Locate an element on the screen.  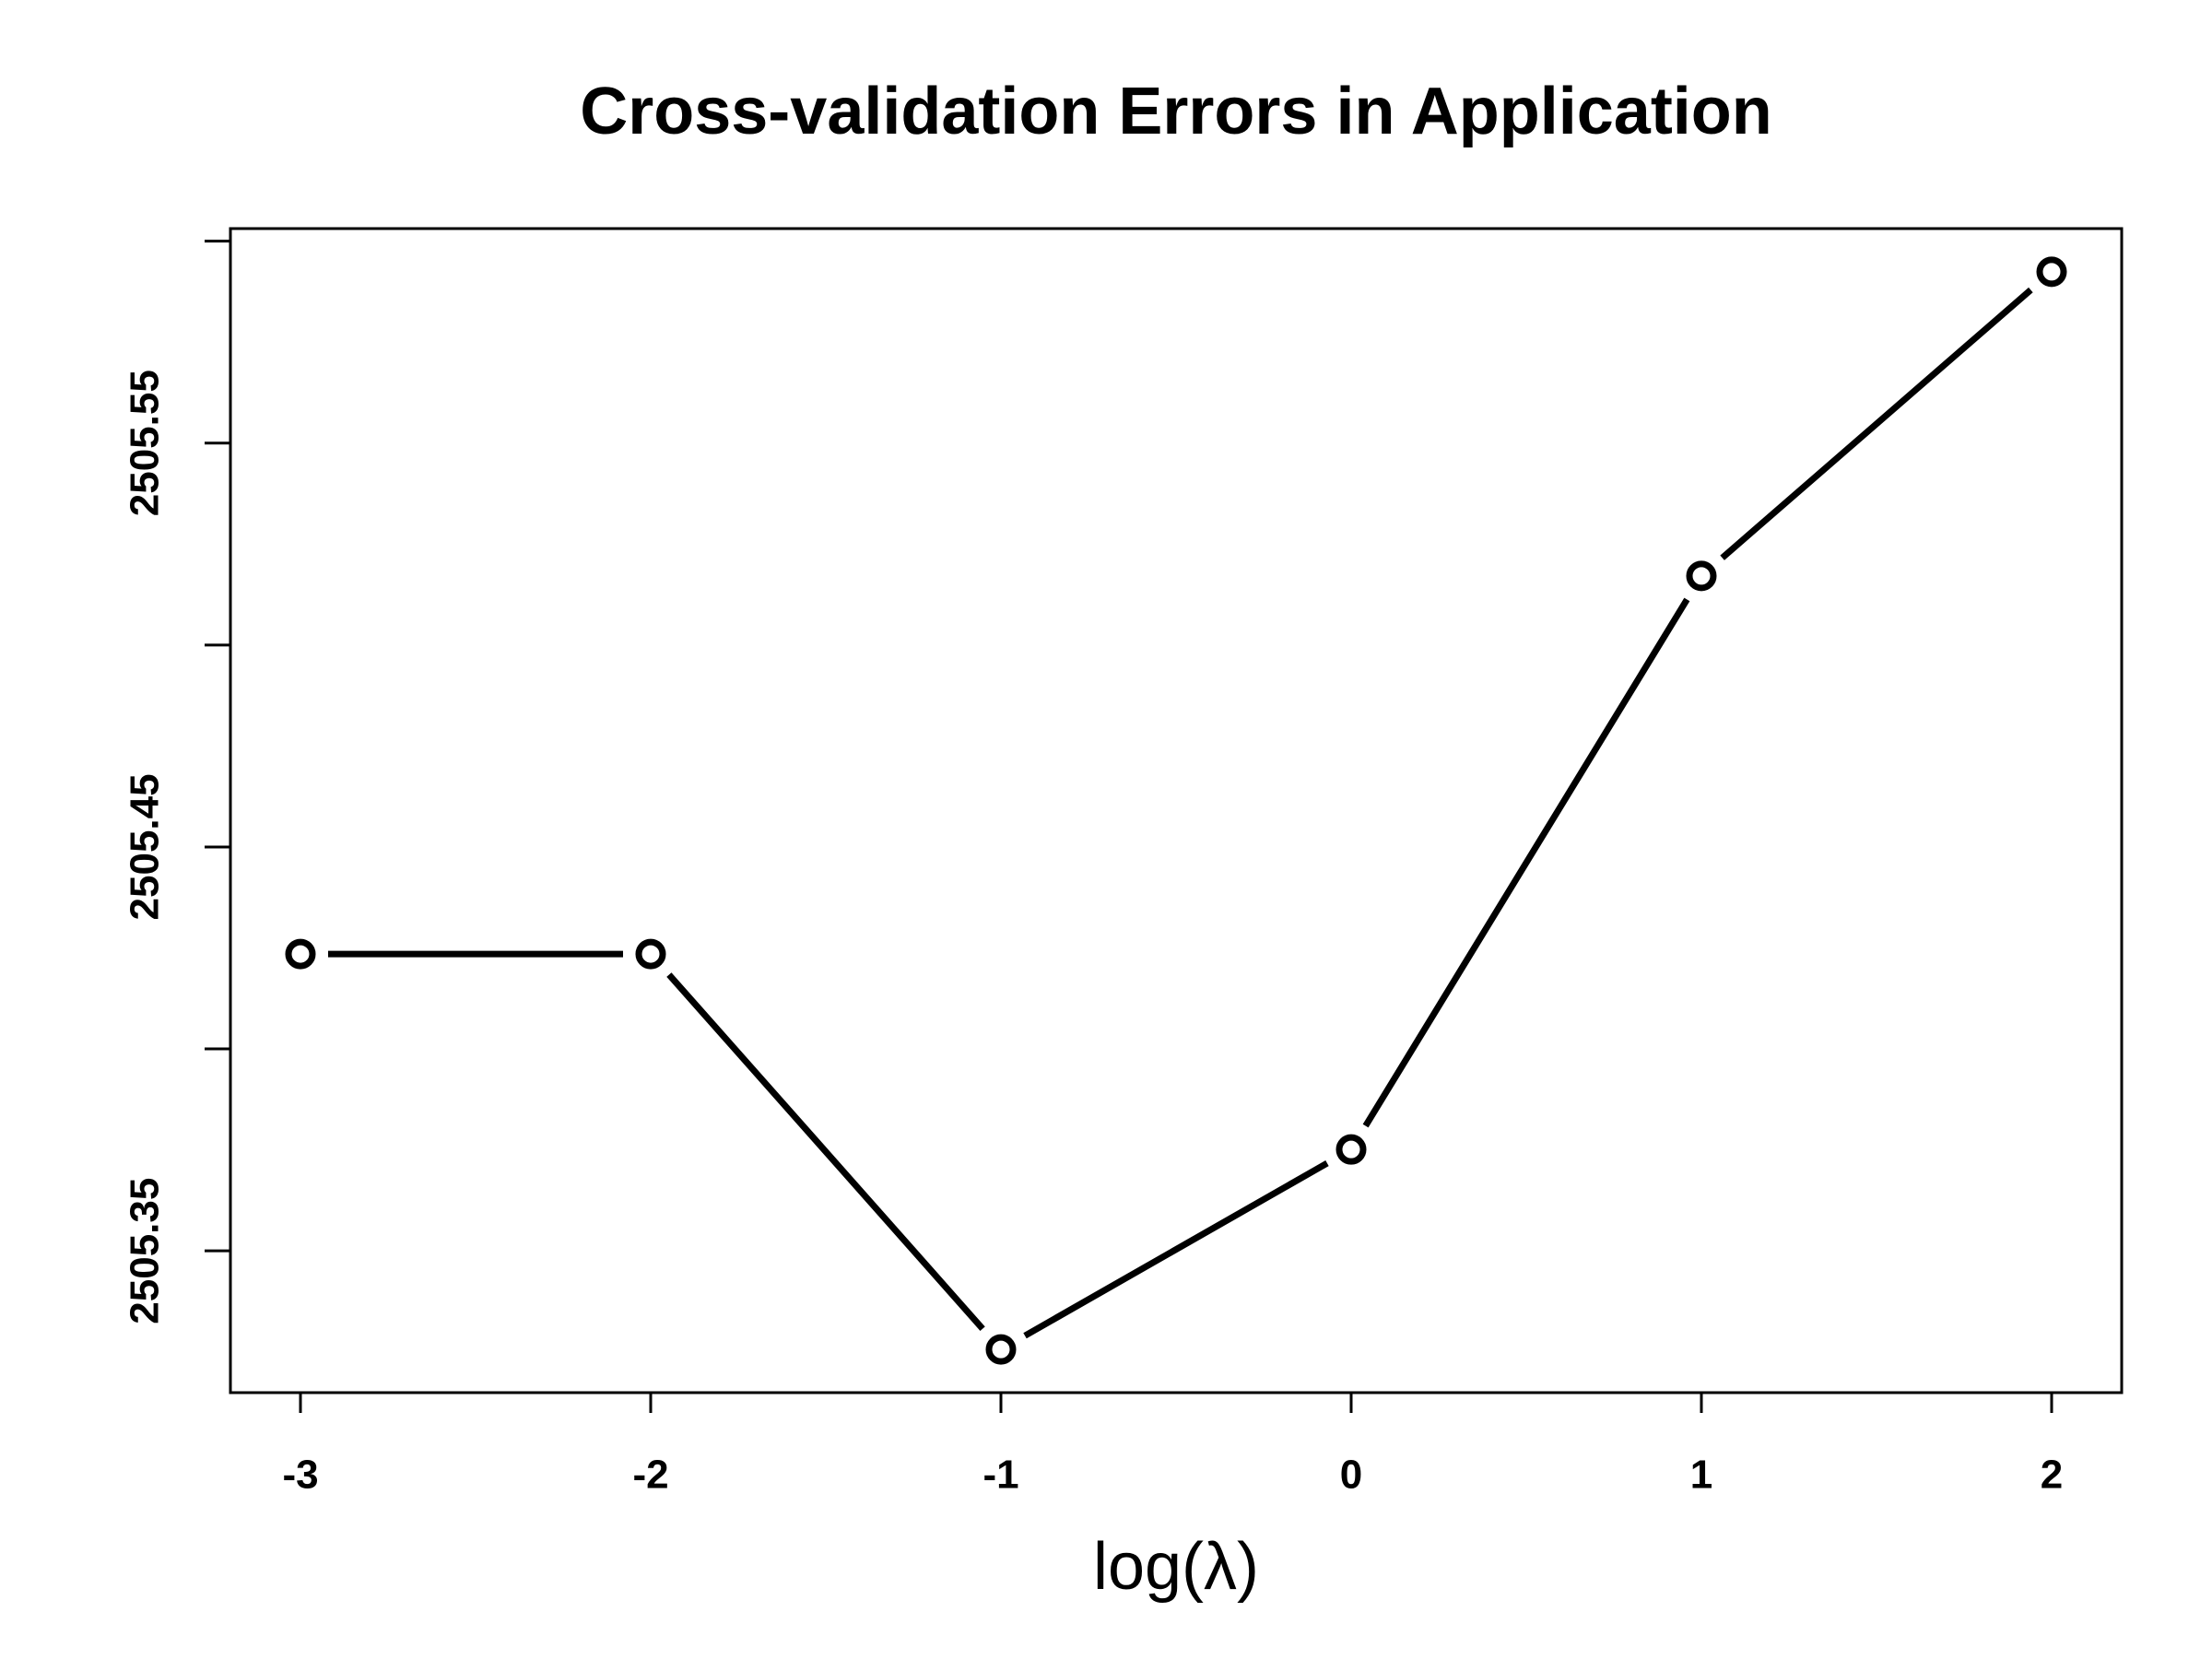
y-tick-label: 2505.55 is located at coordinates (145, 443).